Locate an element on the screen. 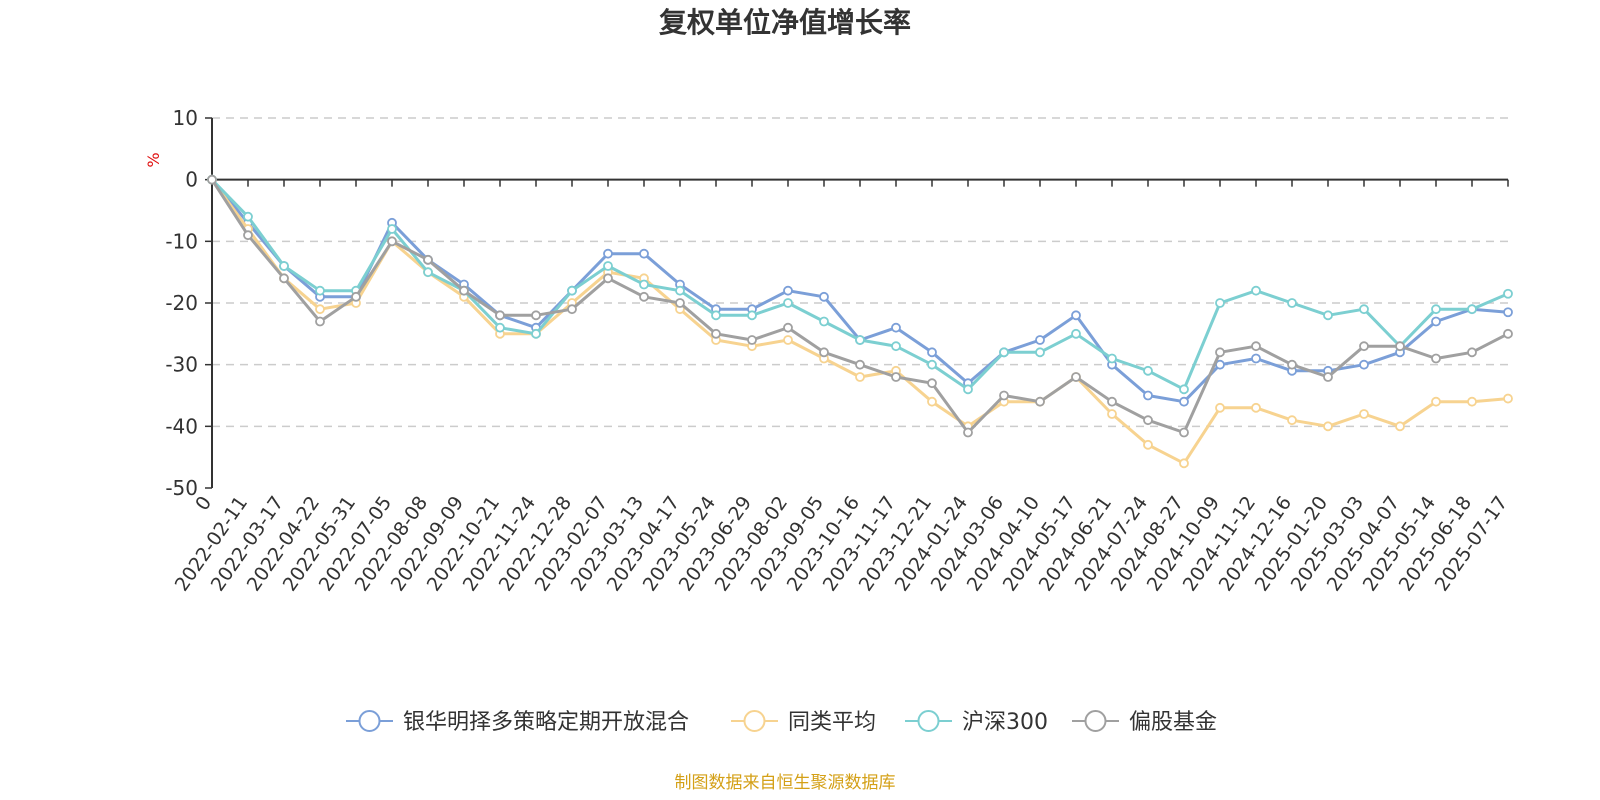 This screenshot has width=1600, height=800. legend: 银华明择多策略定期开放混合 同类平均 沪深300 偏股基金 is located at coordinates (781, 722).